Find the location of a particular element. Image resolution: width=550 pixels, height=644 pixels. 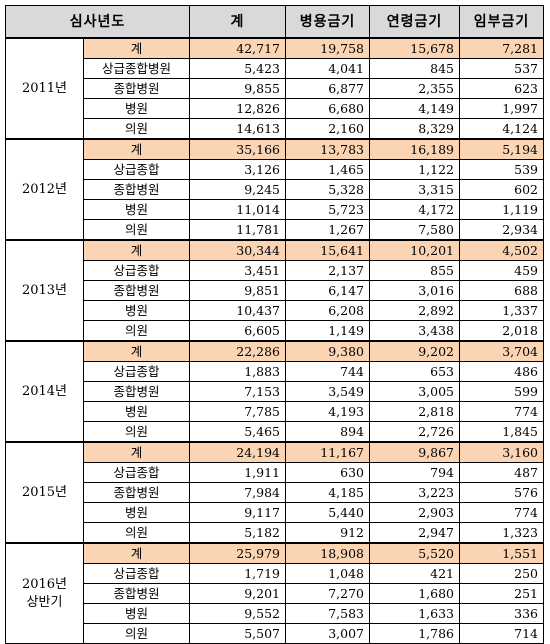

table-row: 병원 10,437 6,208 2,892 1,337 is located at coordinates (275, 310).